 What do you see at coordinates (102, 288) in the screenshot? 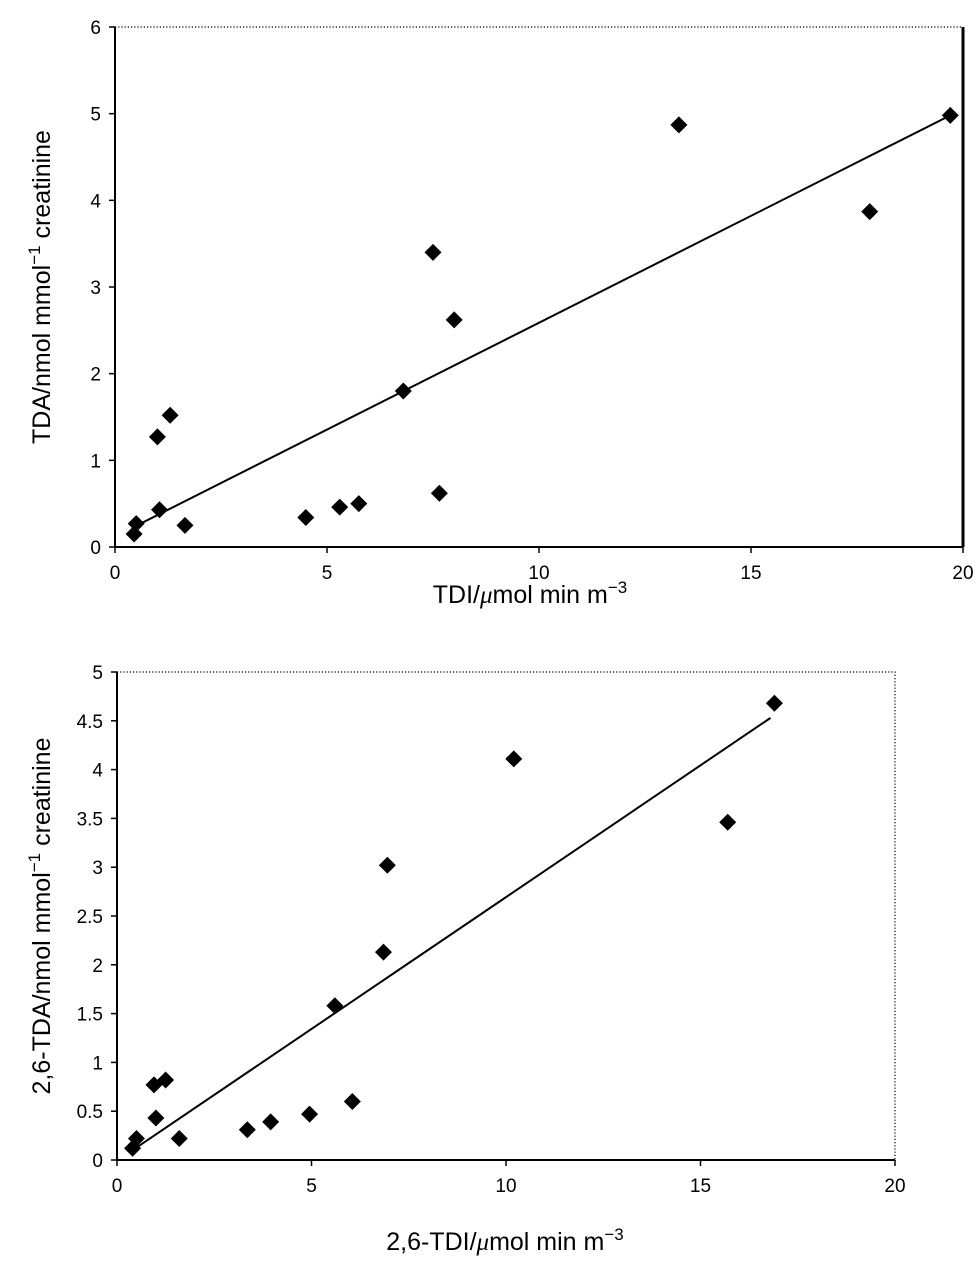
I see `y-ticks: 0 1 2 3 4 5 6` at bounding box center [102, 288].